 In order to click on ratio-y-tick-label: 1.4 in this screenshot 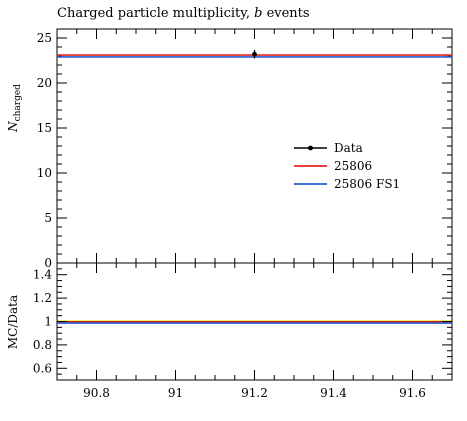, I will do `click(42, 275)`.